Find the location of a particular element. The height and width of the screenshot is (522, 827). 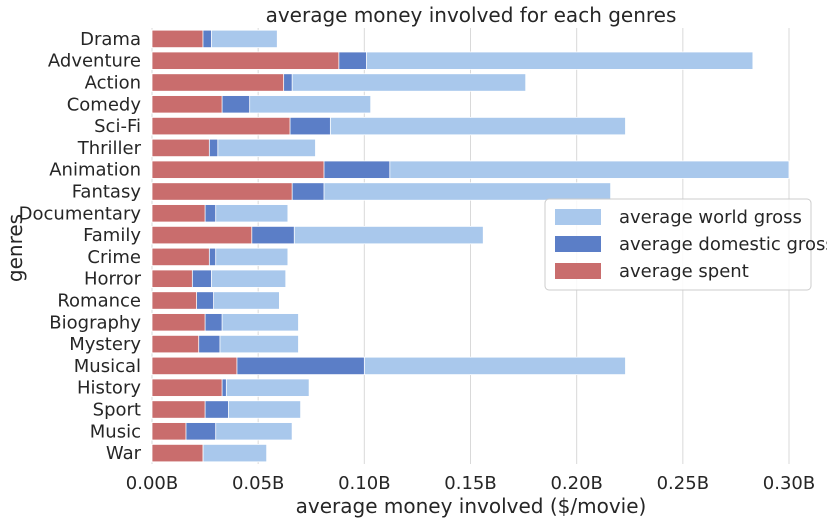

y-tick-label: Biography is located at coordinates (95, 322).